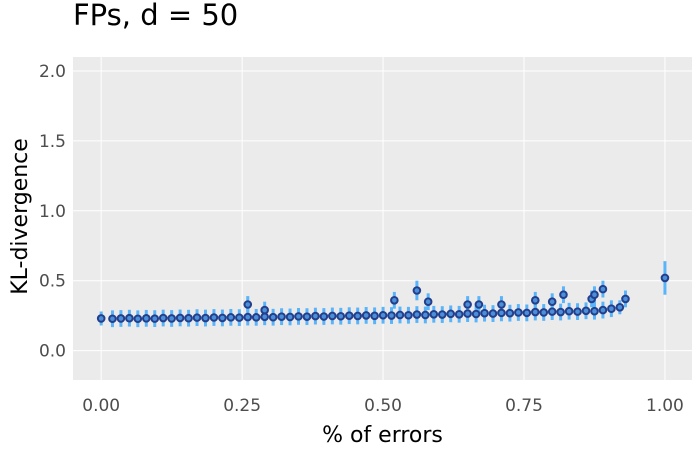 The width and height of the screenshot is (700, 450). I want to click on chart-title: FPs, d = 50, so click(156, 16).